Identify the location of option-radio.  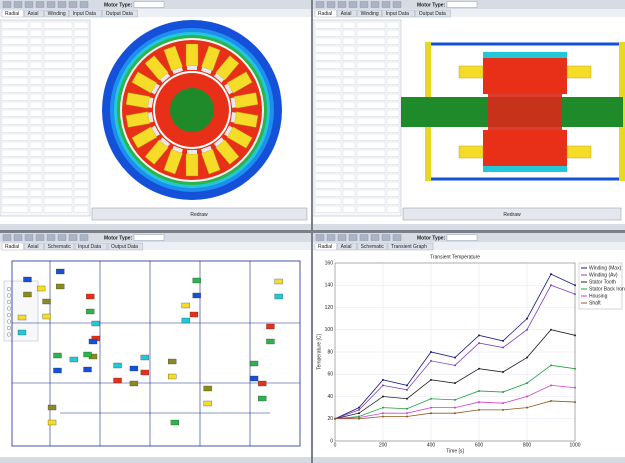
(8, 308).